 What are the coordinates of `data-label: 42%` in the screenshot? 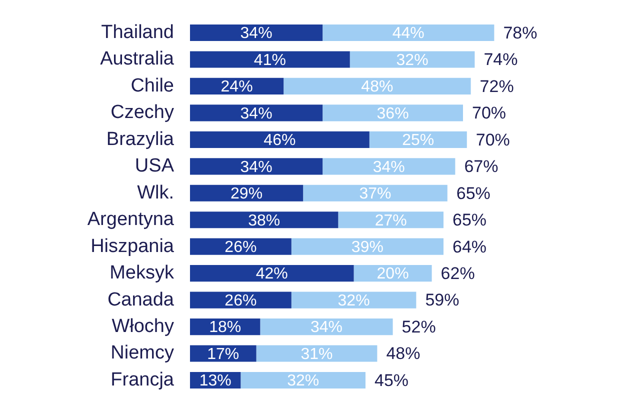 It's located at (272, 274).